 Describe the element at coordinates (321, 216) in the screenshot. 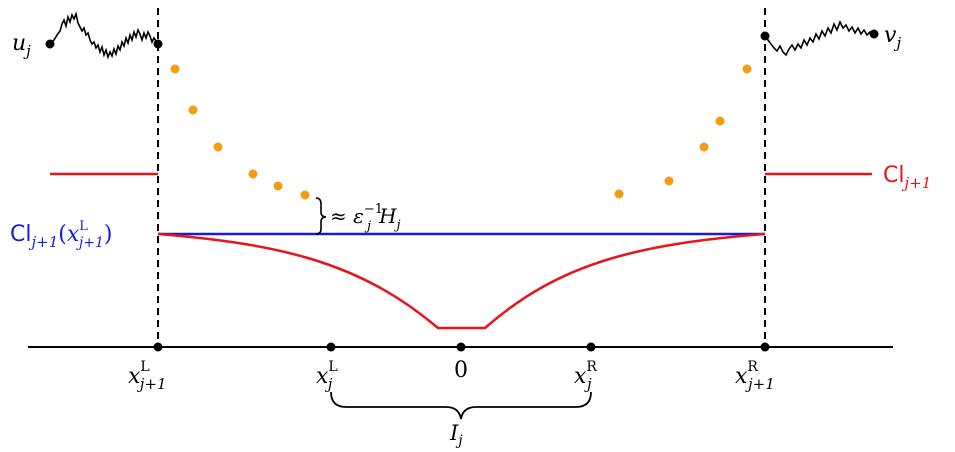

I see `approx-brace` at that location.